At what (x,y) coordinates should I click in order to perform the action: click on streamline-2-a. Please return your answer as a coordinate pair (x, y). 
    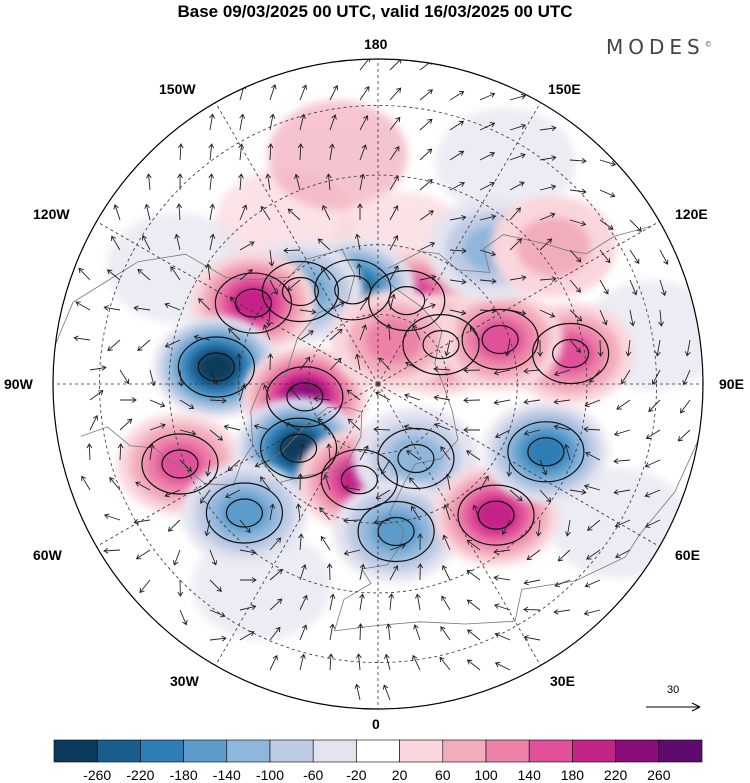
    Looking at the image, I should click on (441, 345).